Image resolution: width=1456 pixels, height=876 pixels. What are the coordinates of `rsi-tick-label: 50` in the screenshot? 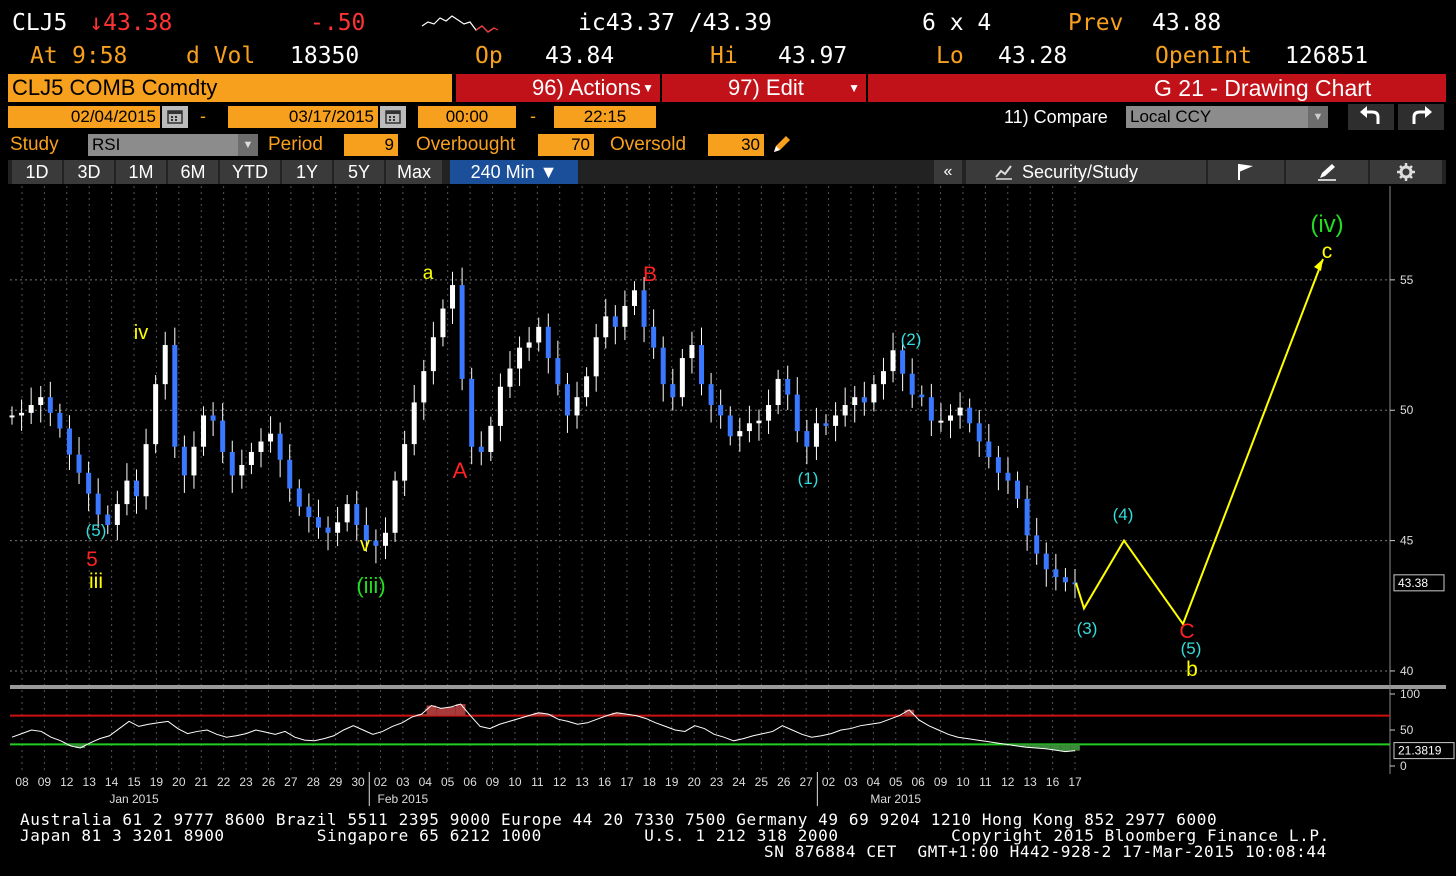 It's located at (1407, 730).